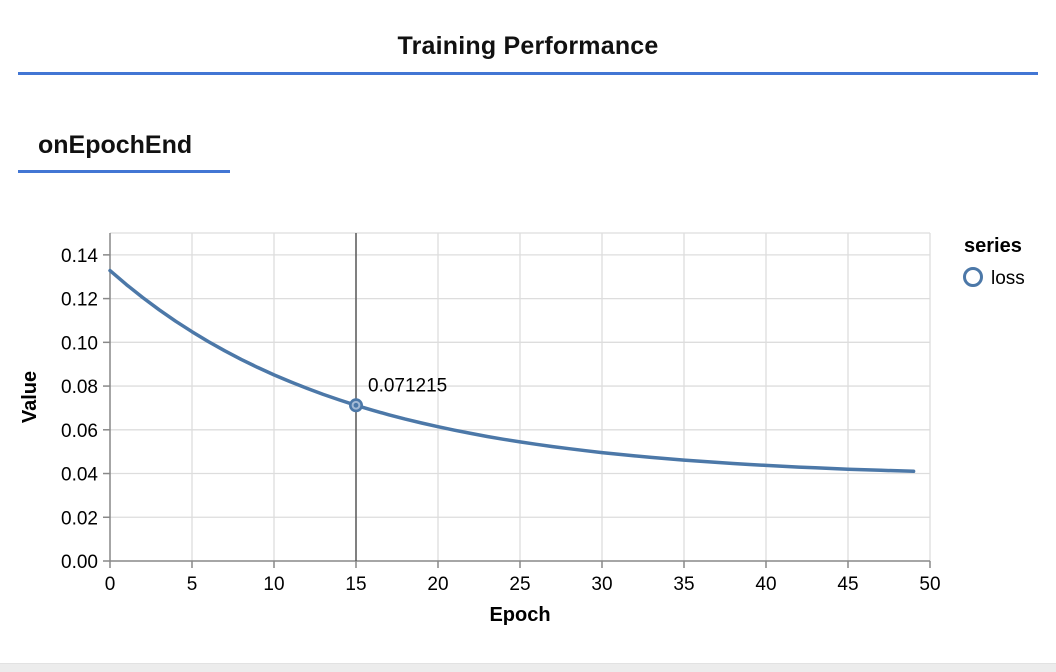 The width and height of the screenshot is (1056, 672). I want to click on x-tick-label: 30, so click(601, 584).